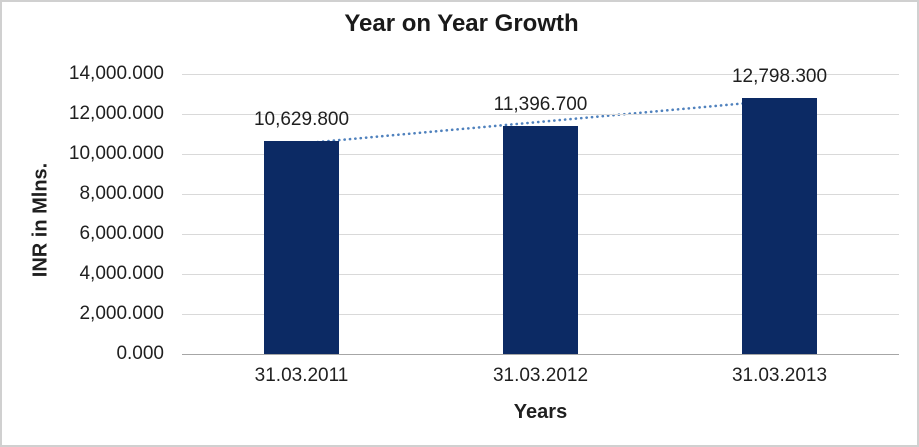  What do you see at coordinates (540, 240) in the screenshot?
I see `bar-31.03.2012` at bounding box center [540, 240].